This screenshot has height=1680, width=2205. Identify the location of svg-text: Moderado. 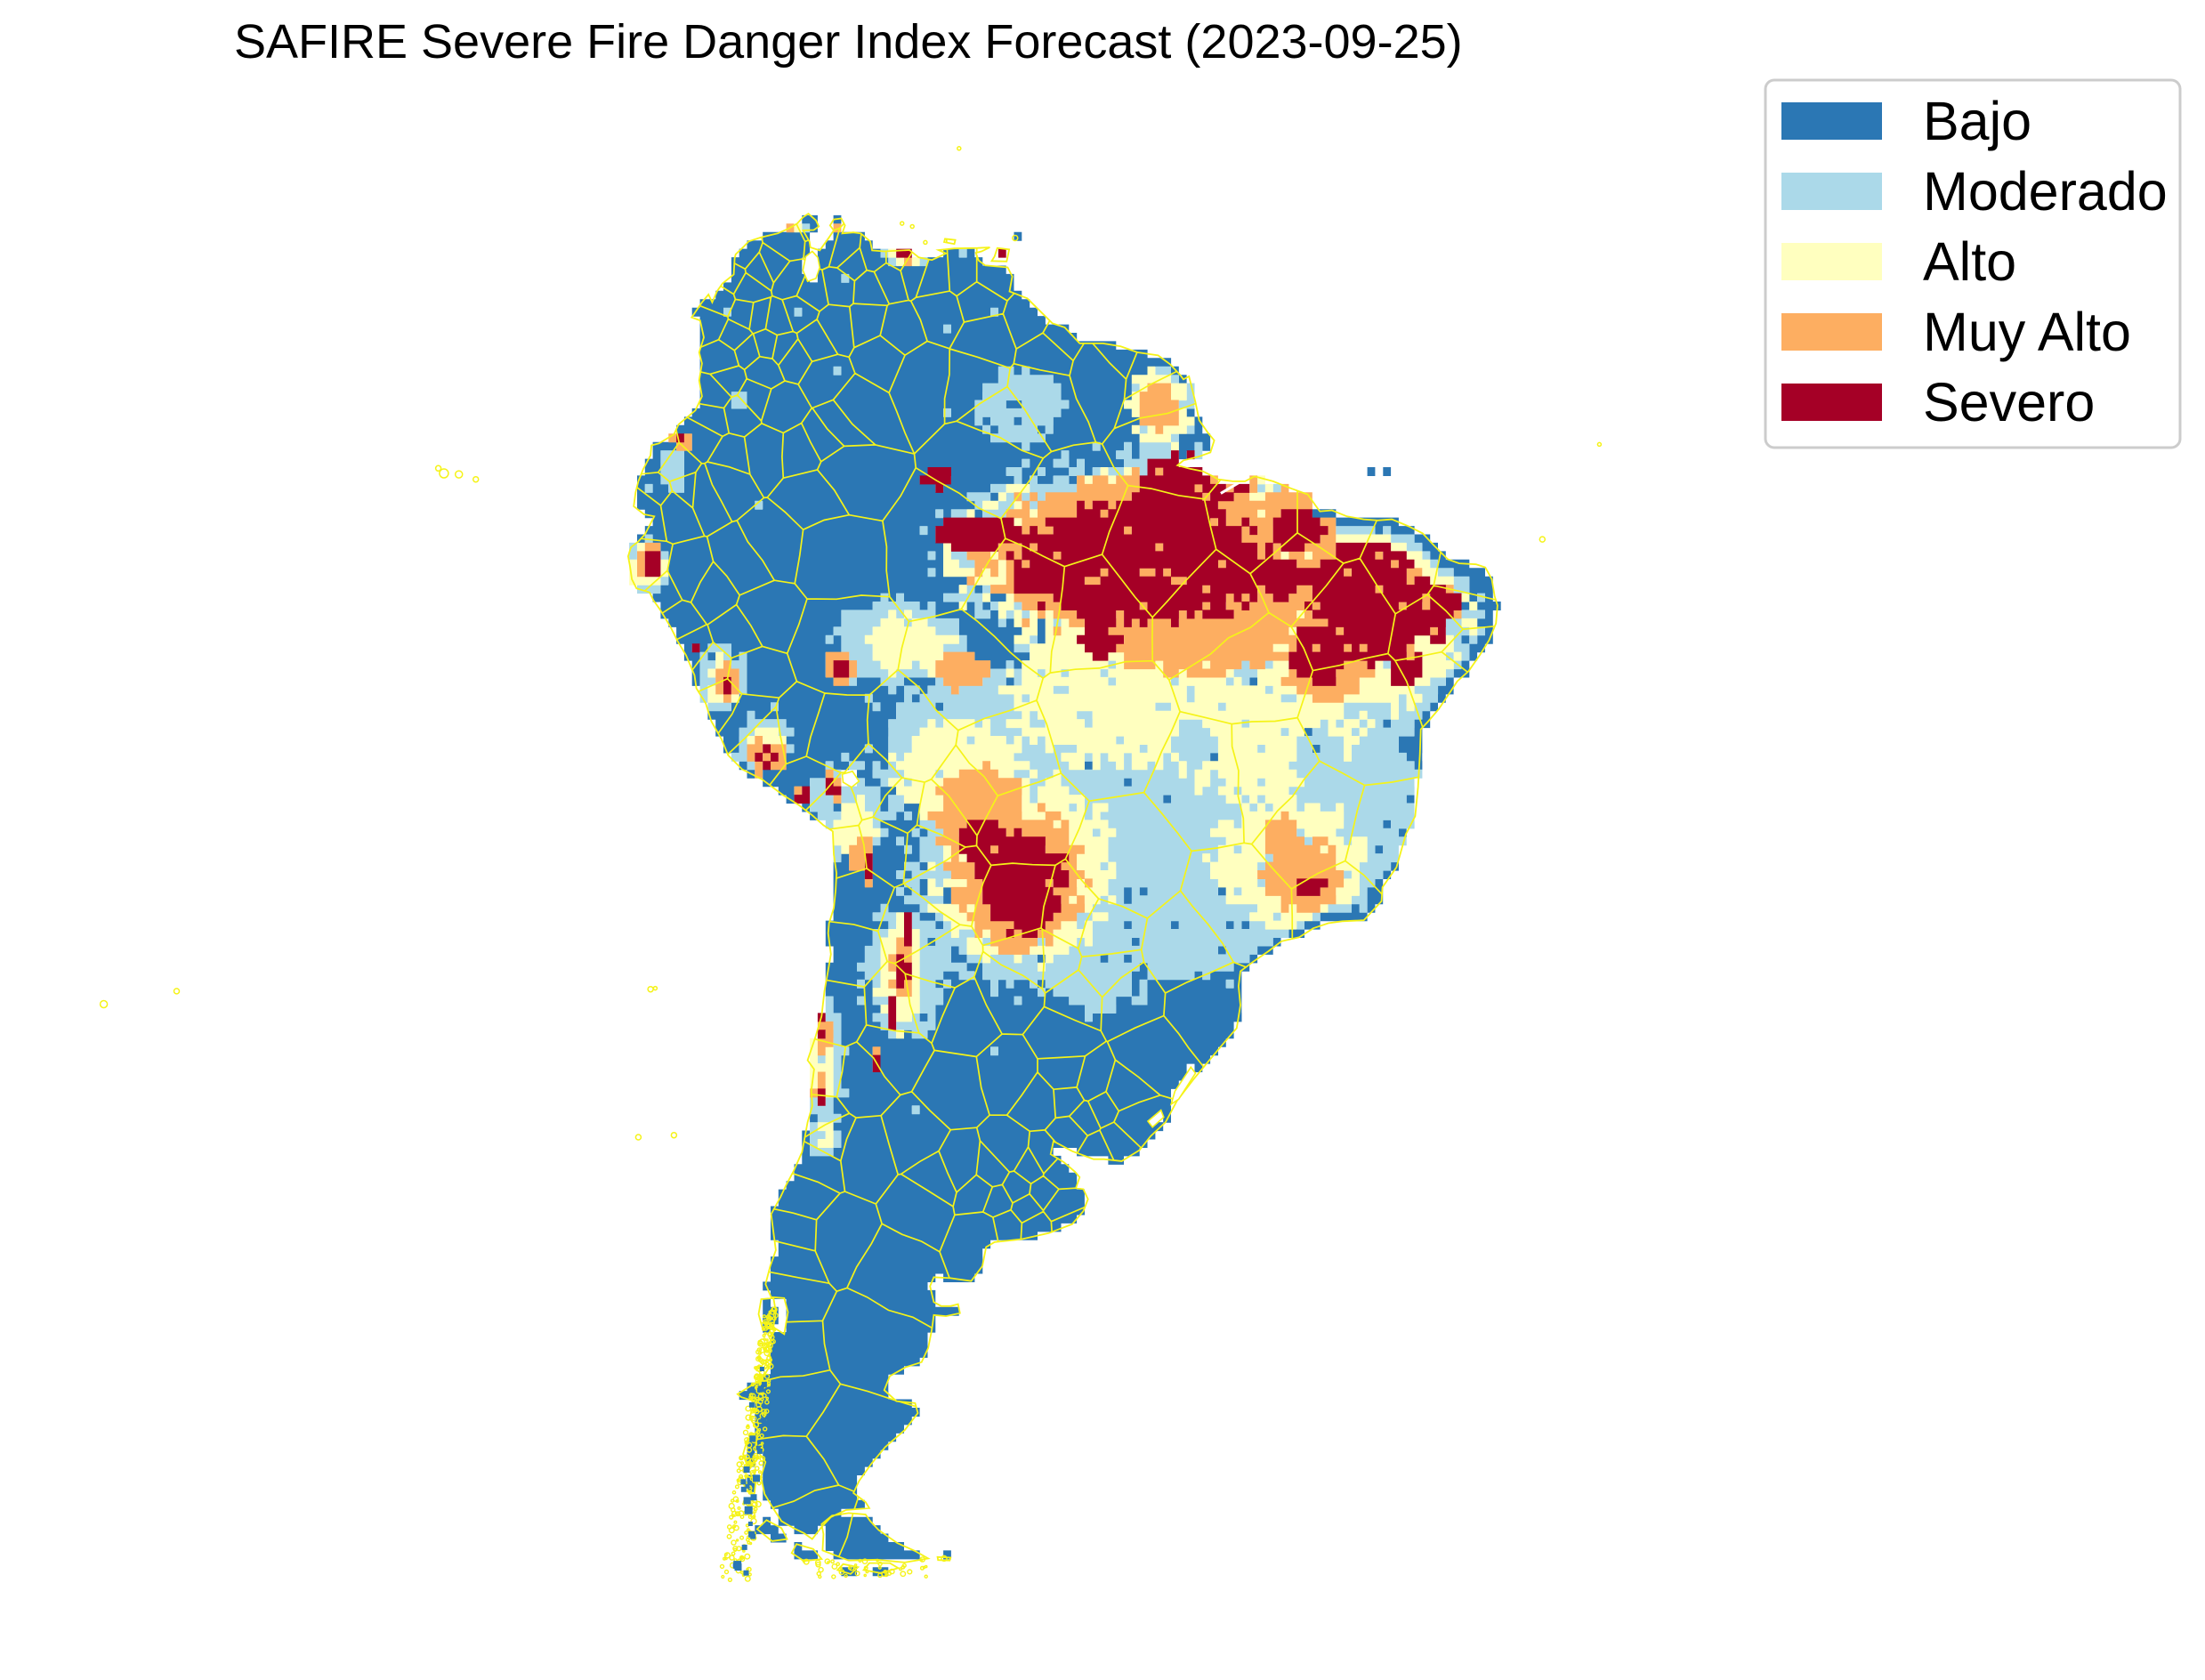
(2045, 191).